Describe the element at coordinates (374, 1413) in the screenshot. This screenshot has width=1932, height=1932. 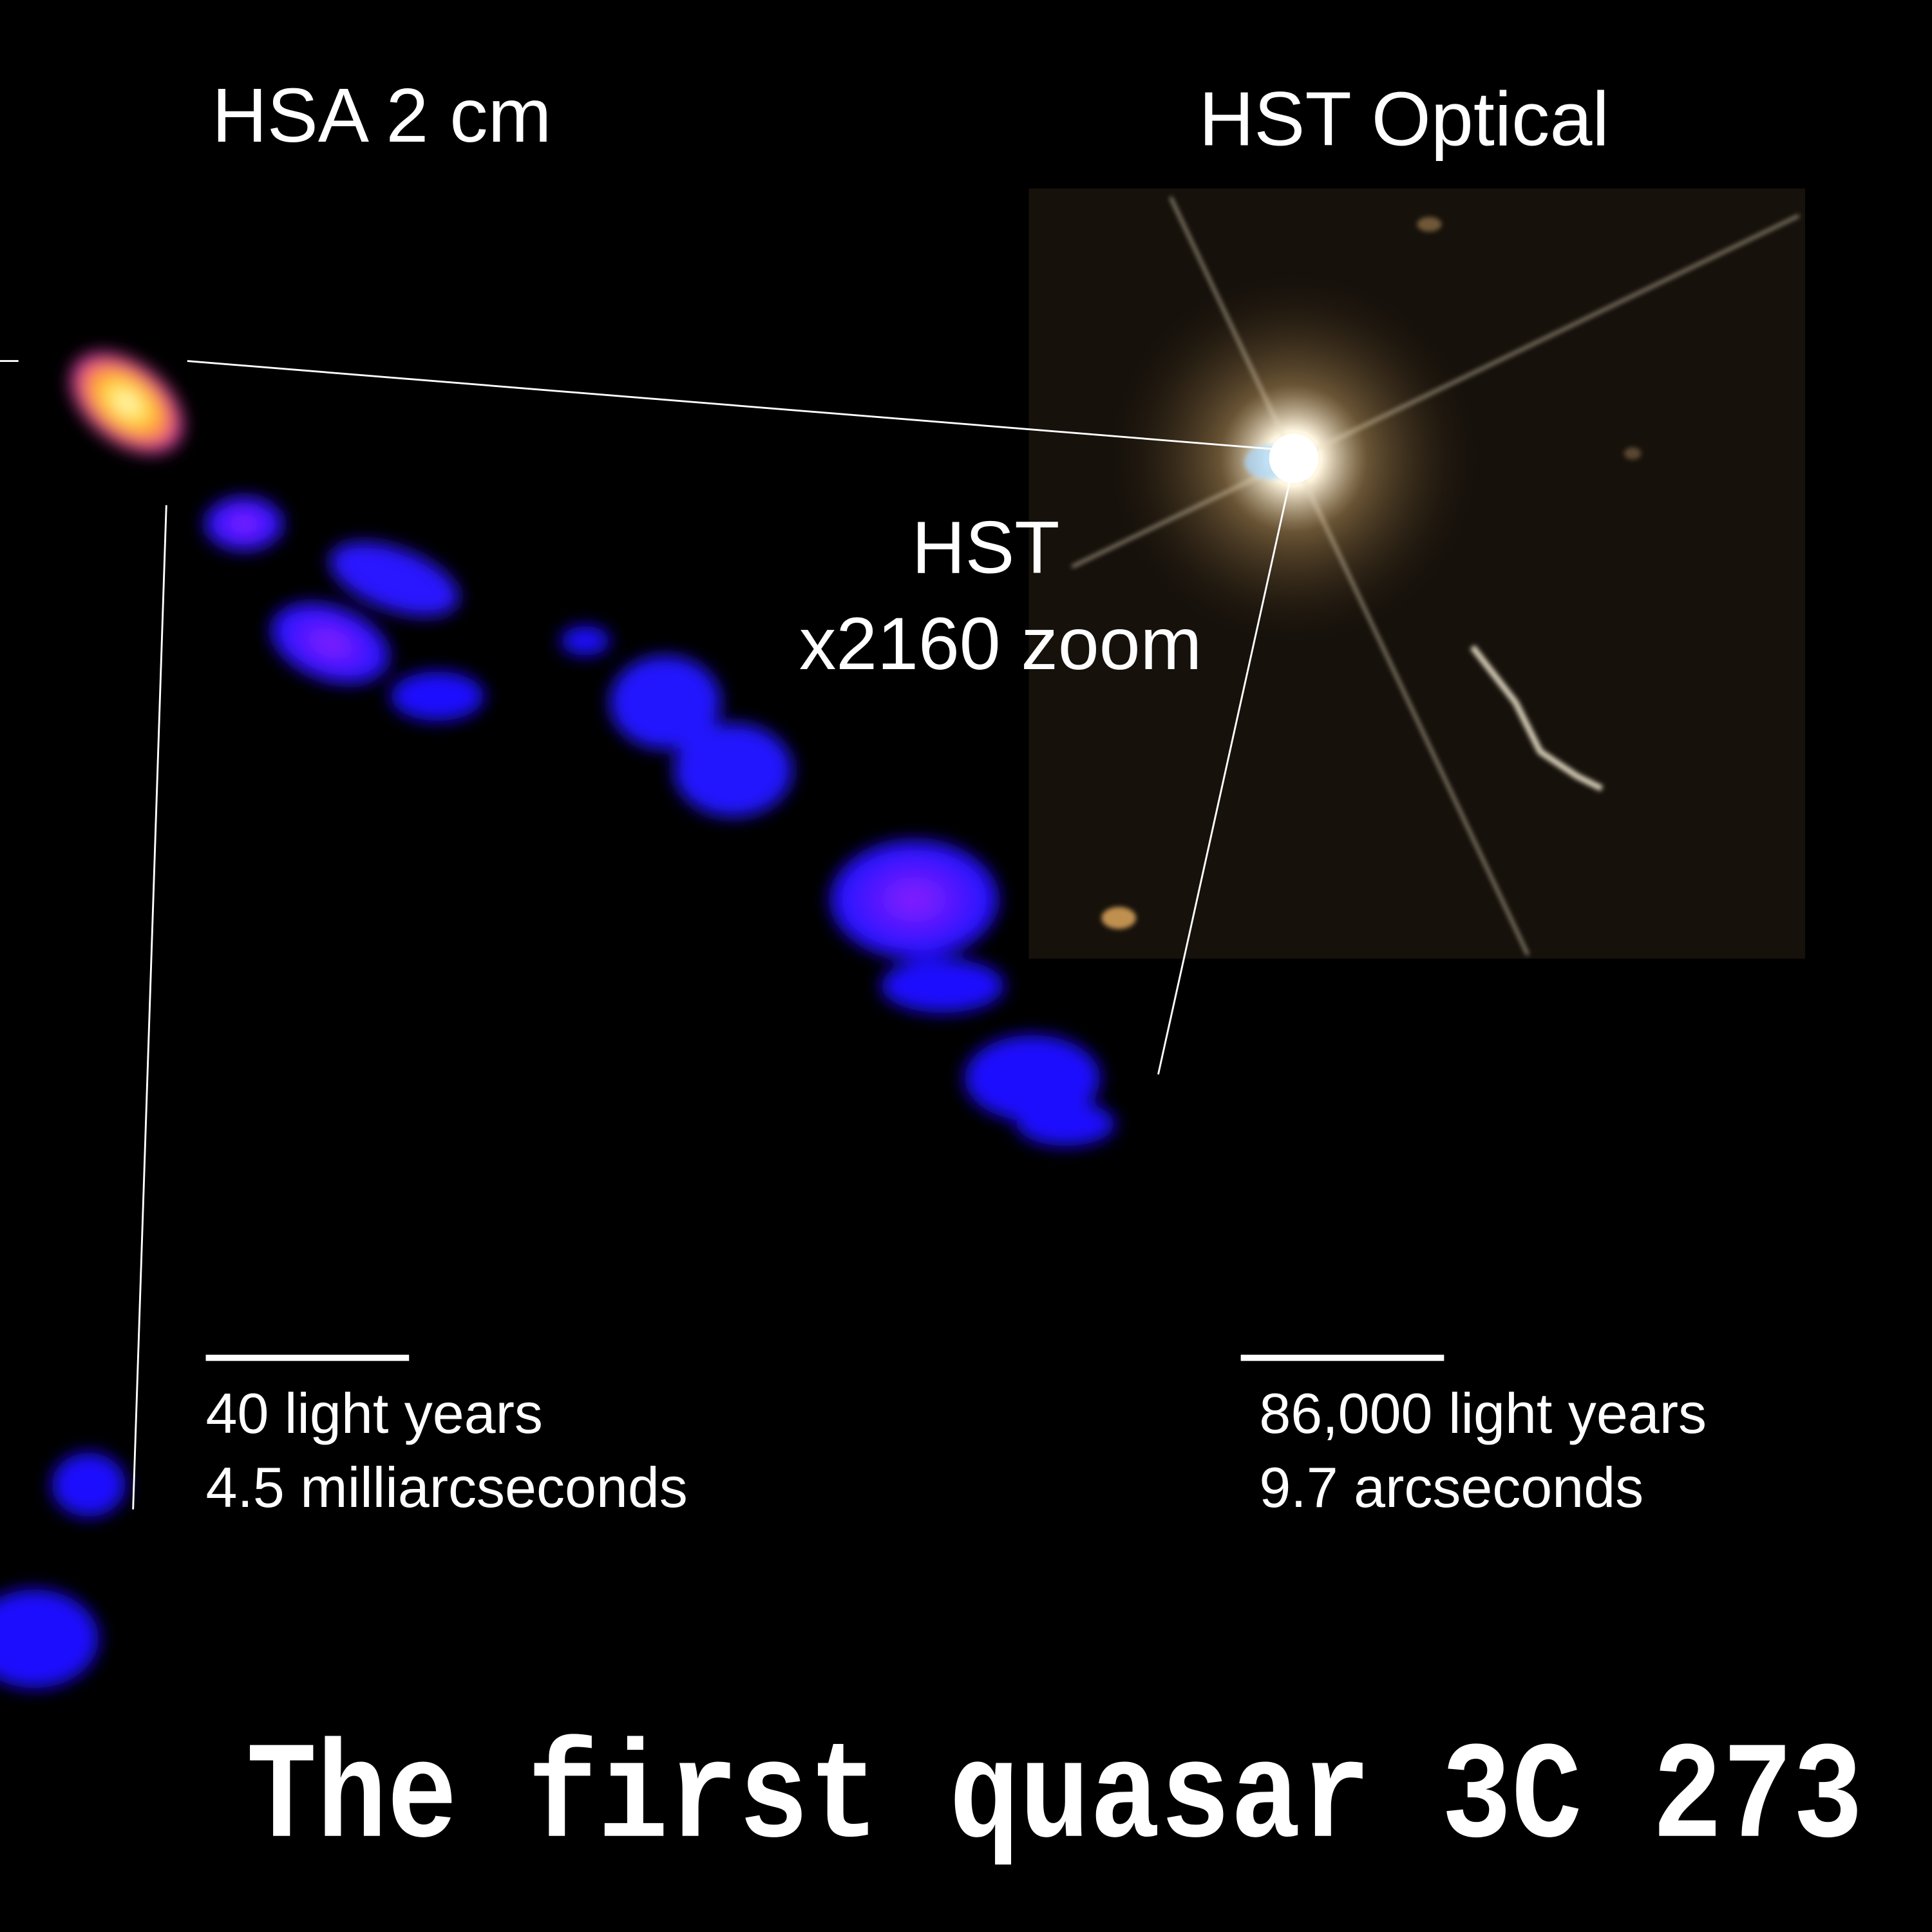
I see `scale-label: 40 light years` at that location.